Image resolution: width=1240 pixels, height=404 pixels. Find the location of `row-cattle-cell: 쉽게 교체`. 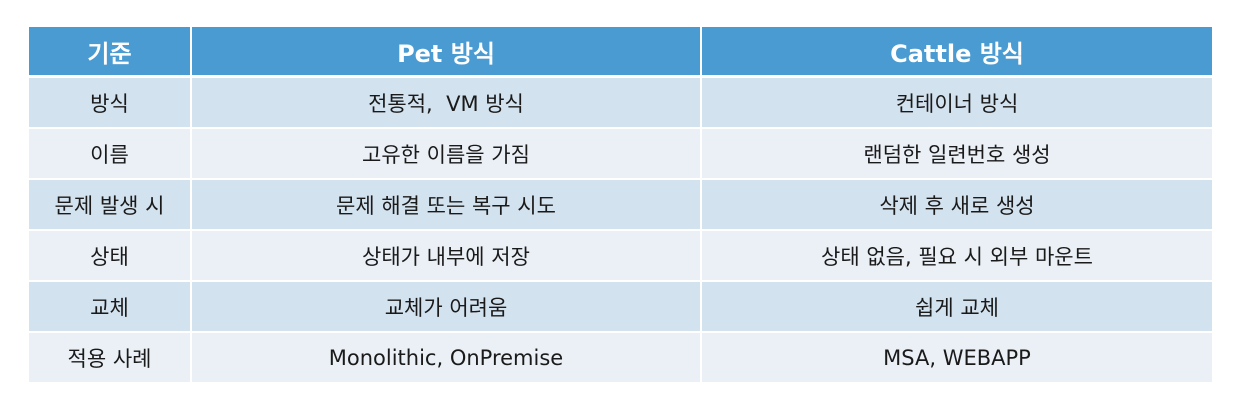

row-cattle-cell: 쉽게 교체 is located at coordinates (956, 307).